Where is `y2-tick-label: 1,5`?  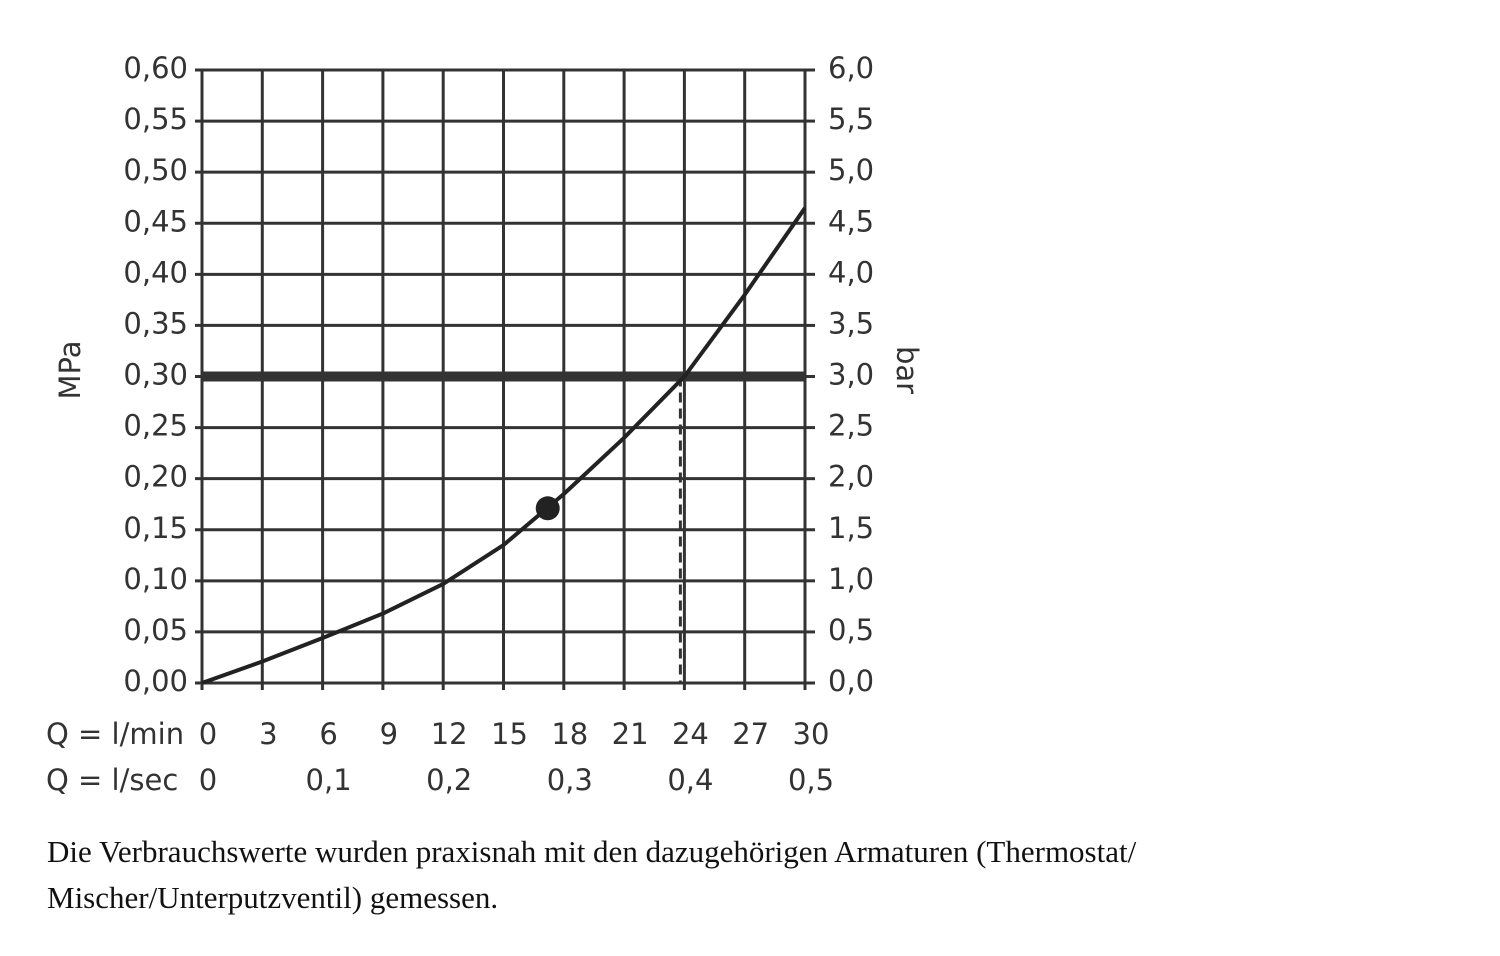 y2-tick-label: 1,5 is located at coordinates (851, 528).